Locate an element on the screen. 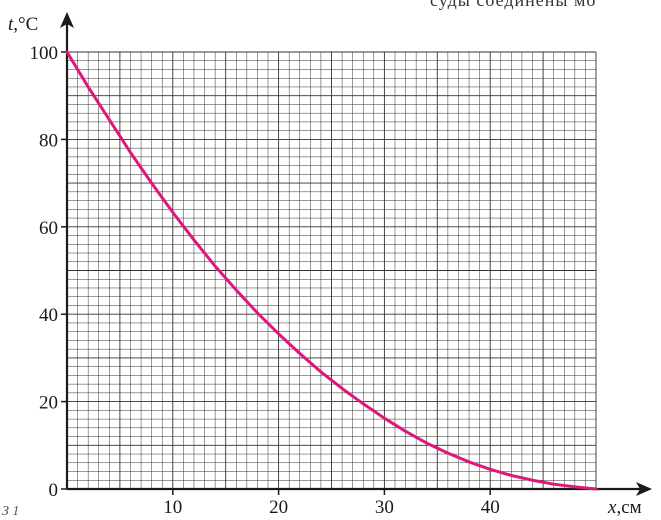 Image resolution: width=661 pixels, height=520 pixels. x-axis-label: x,см is located at coordinates (624, 507).